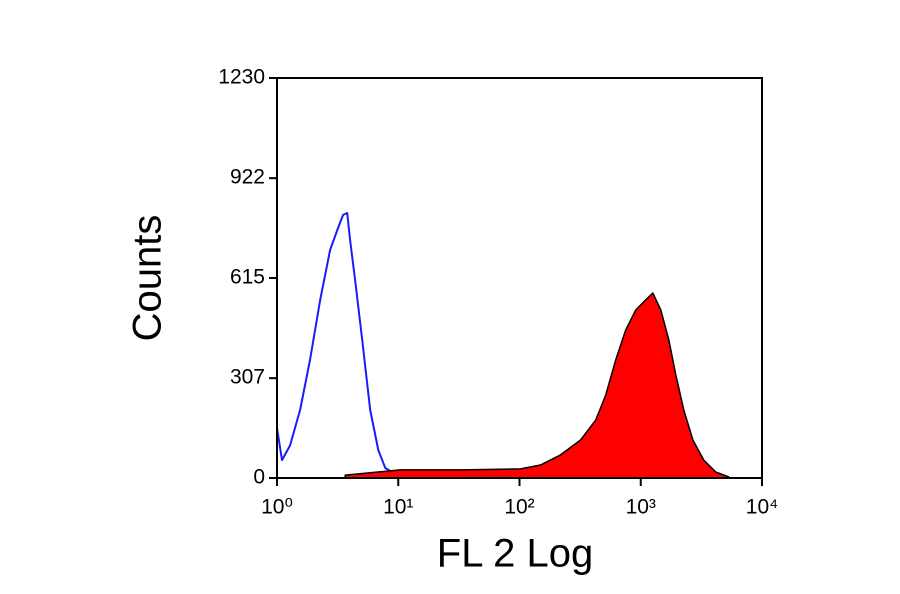  I want to click on x-tick-label: 10¹, so click(398, 507).